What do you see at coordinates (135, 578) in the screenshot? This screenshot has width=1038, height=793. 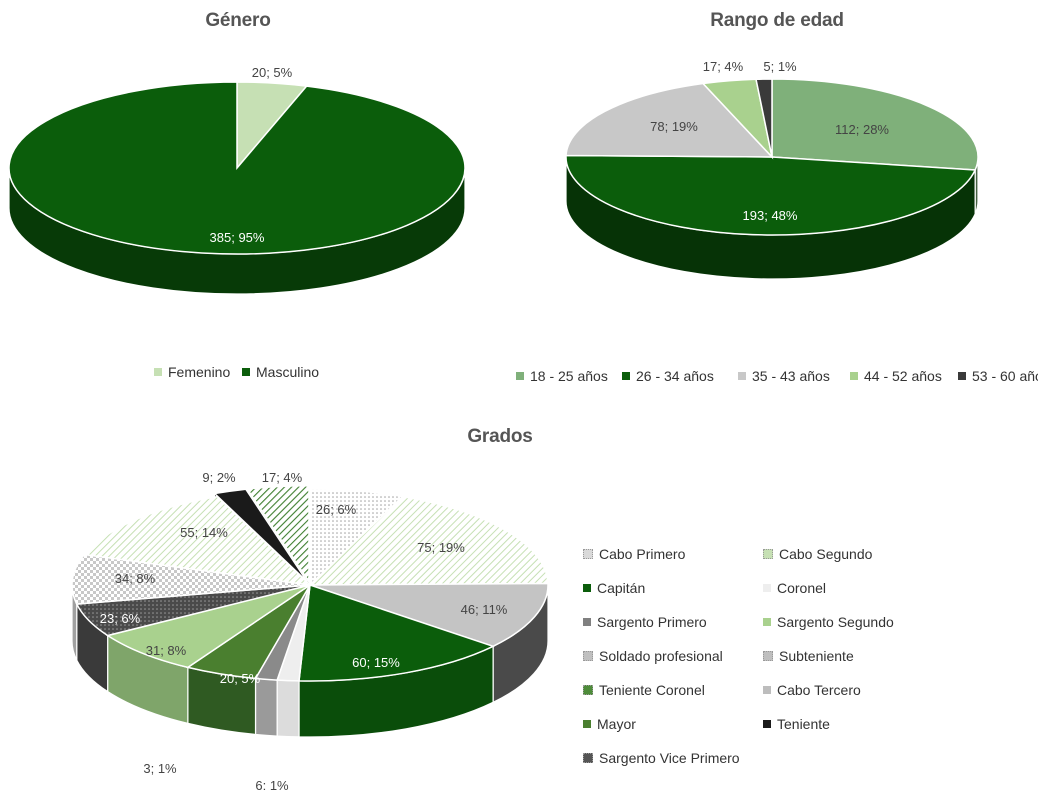 I see `grados-label-subteniente: 34; 8%` at bounding box center [135, 578].